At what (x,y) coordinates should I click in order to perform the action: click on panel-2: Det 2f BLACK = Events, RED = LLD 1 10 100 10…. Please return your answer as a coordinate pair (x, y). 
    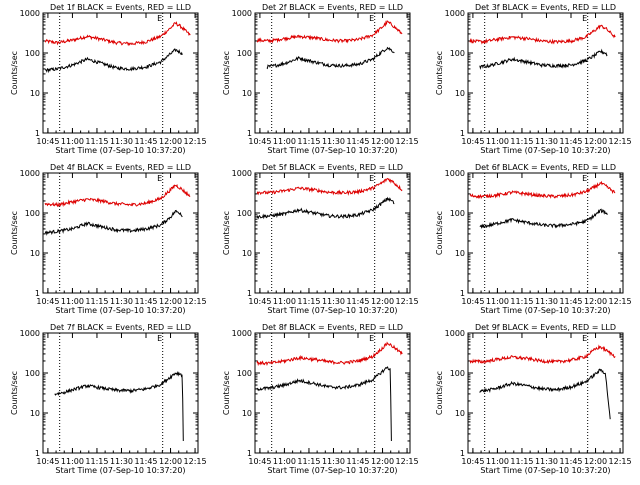
    Looking at the image, I should click on (320, 79).